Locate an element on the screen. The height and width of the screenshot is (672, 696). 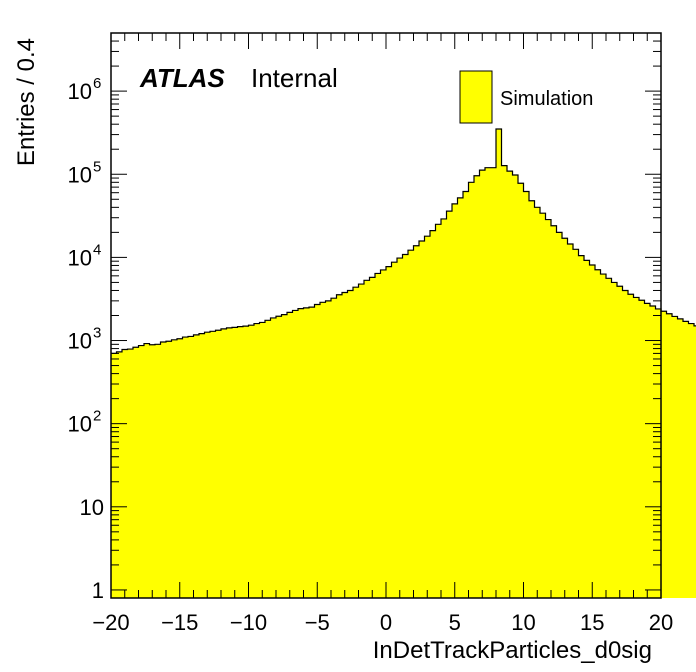
x-tick-label: 10 is located at coordinates (523, 622).